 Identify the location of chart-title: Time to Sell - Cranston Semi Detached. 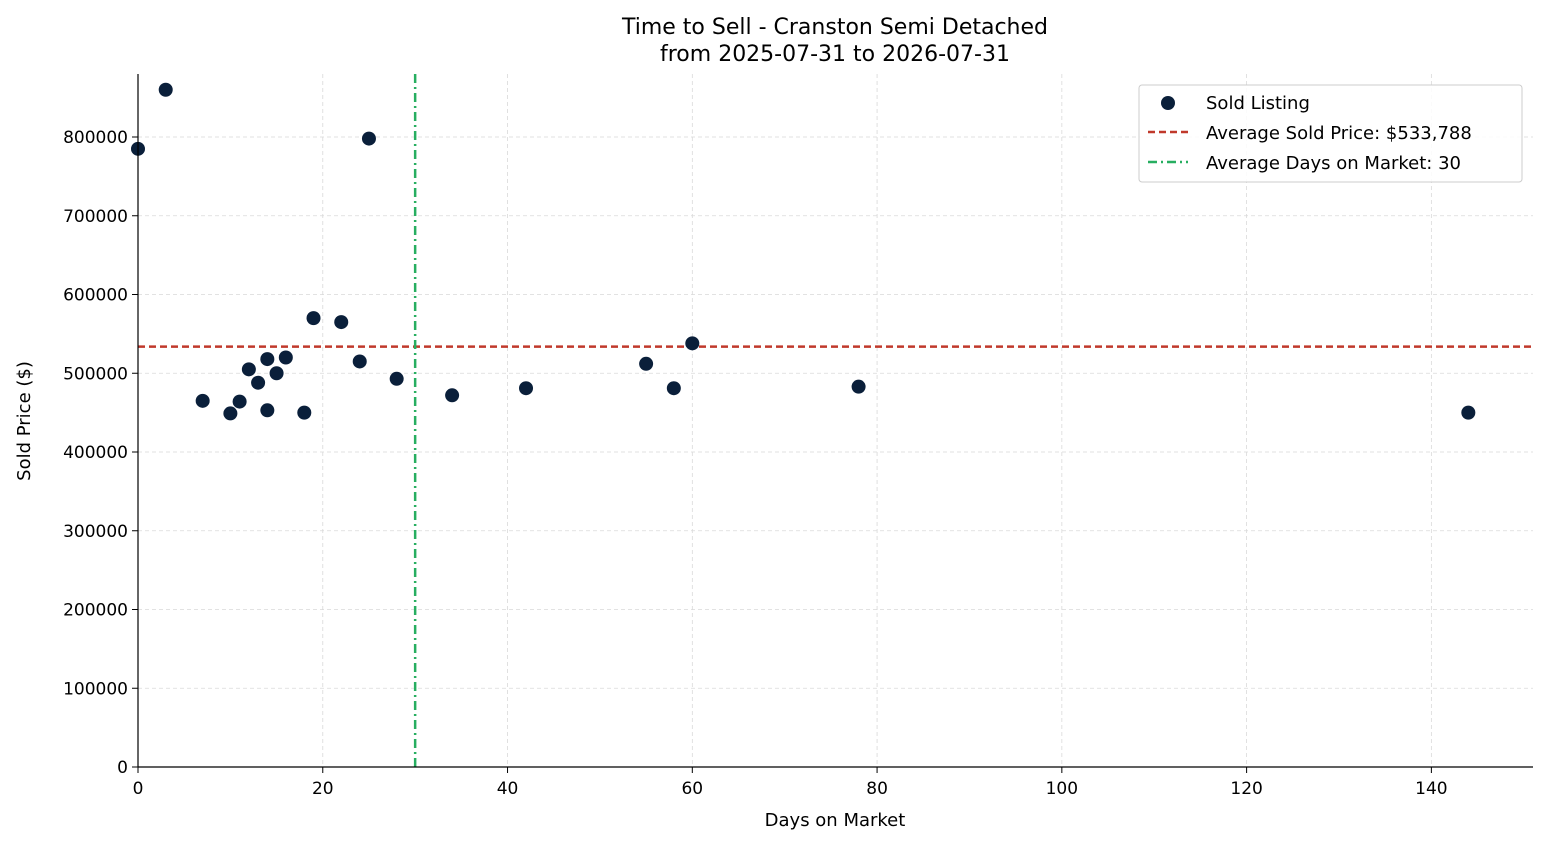
(834, 27).